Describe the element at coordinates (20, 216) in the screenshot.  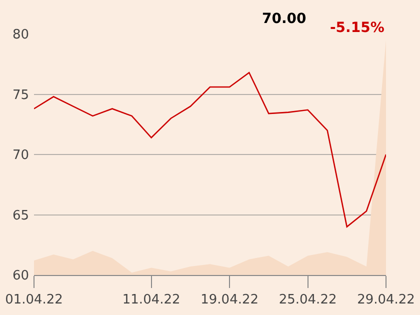
I see `y-tick-label: 65` at that location.